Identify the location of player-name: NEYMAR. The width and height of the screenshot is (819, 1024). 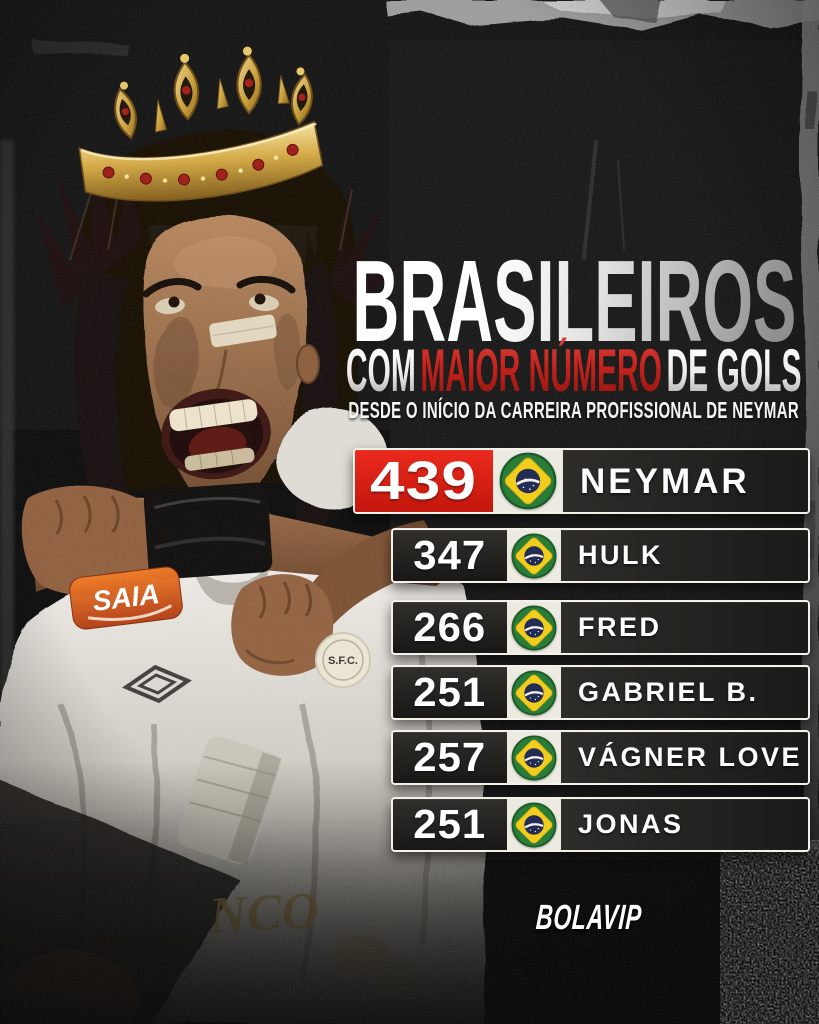
(665, 481).